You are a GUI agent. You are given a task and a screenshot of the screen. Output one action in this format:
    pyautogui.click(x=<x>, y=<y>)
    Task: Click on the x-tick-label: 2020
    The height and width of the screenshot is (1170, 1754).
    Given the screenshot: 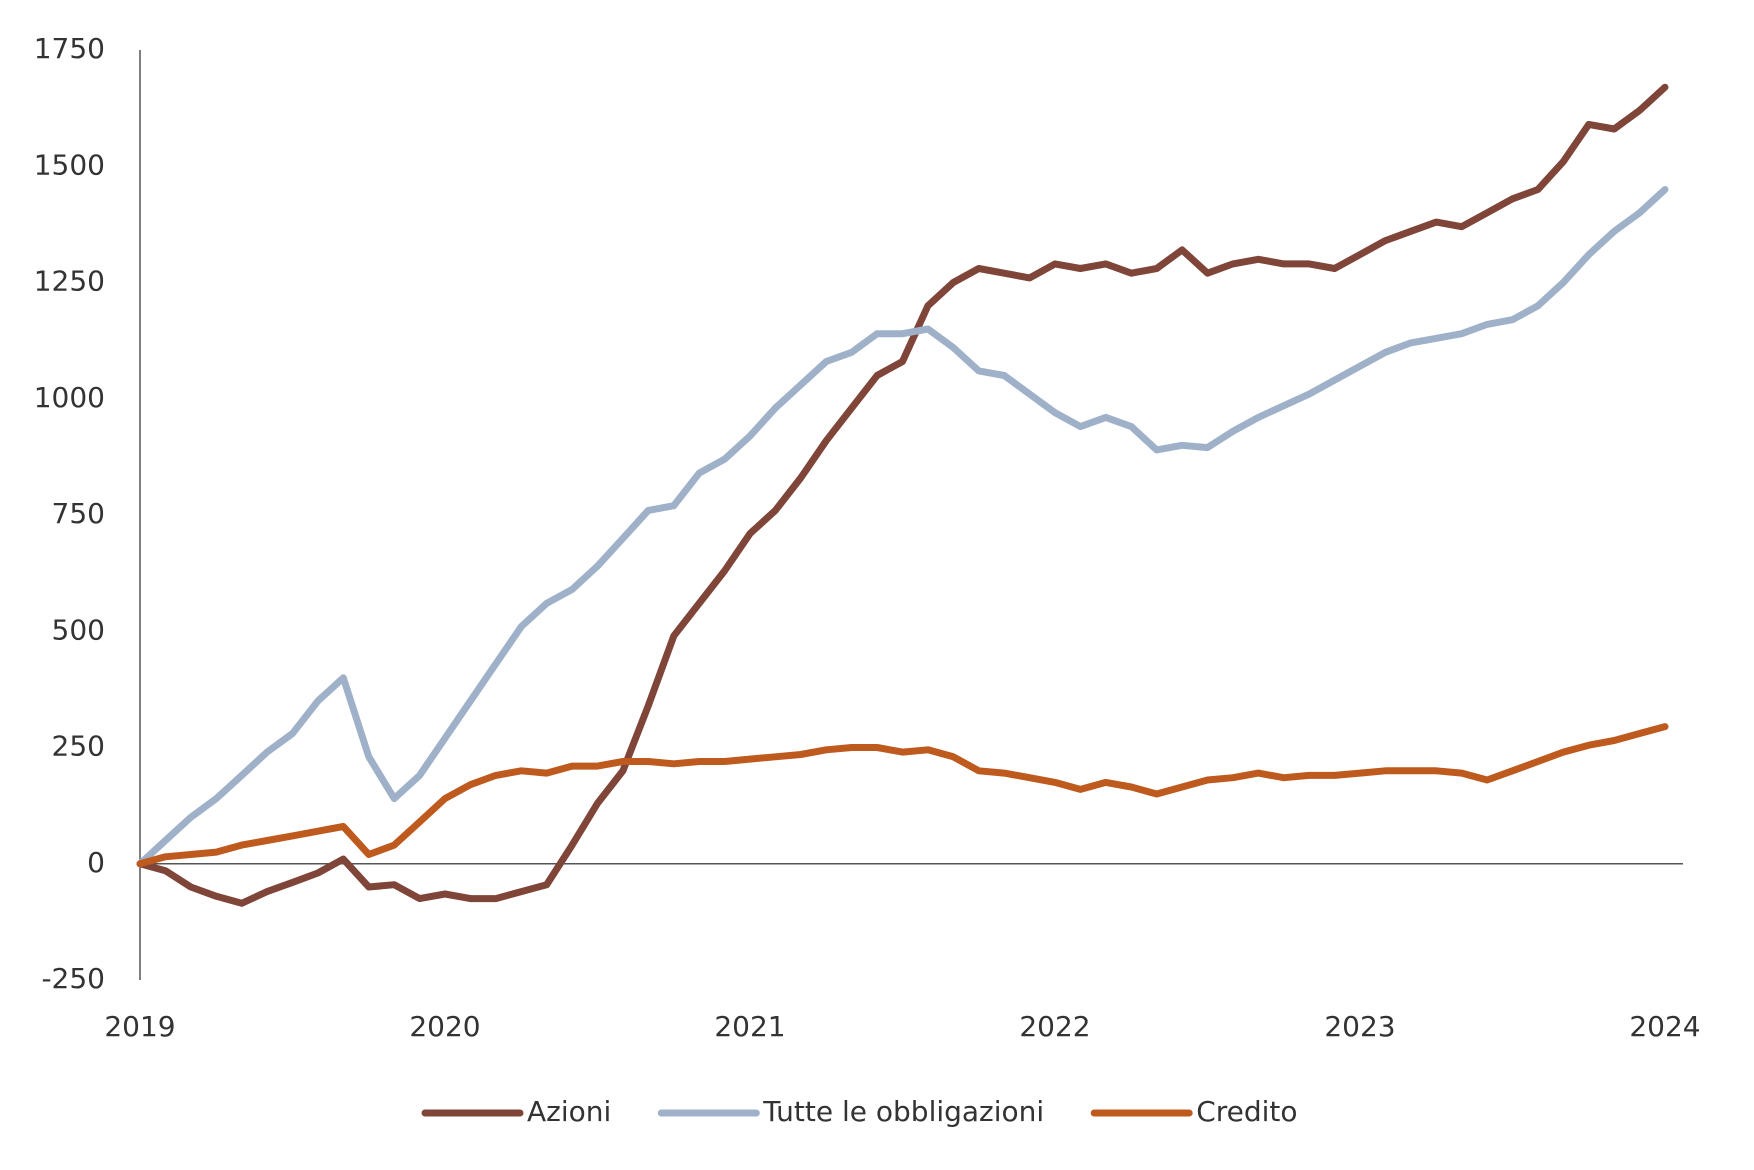 What is the action you would take?
    pyautogui.click(x=444, y=1026)
    